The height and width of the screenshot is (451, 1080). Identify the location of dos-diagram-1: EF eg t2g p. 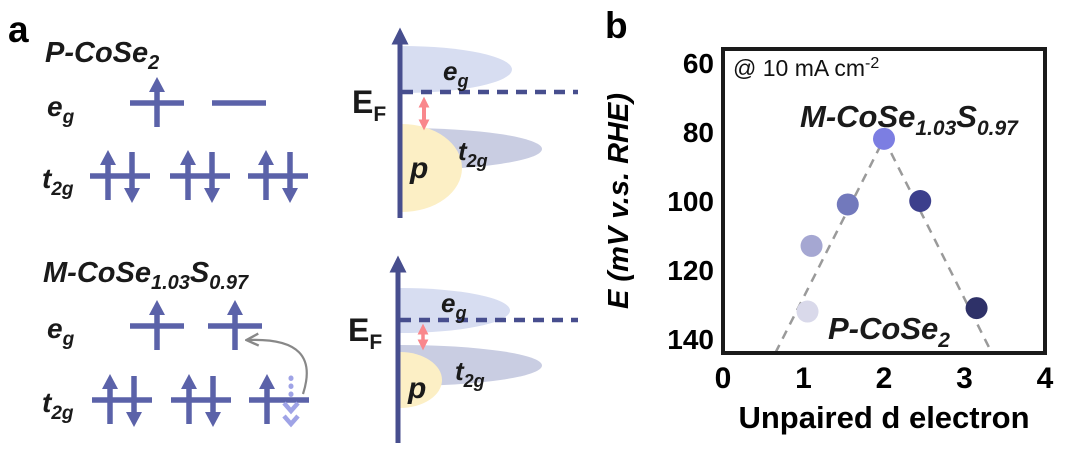
(465, 122).